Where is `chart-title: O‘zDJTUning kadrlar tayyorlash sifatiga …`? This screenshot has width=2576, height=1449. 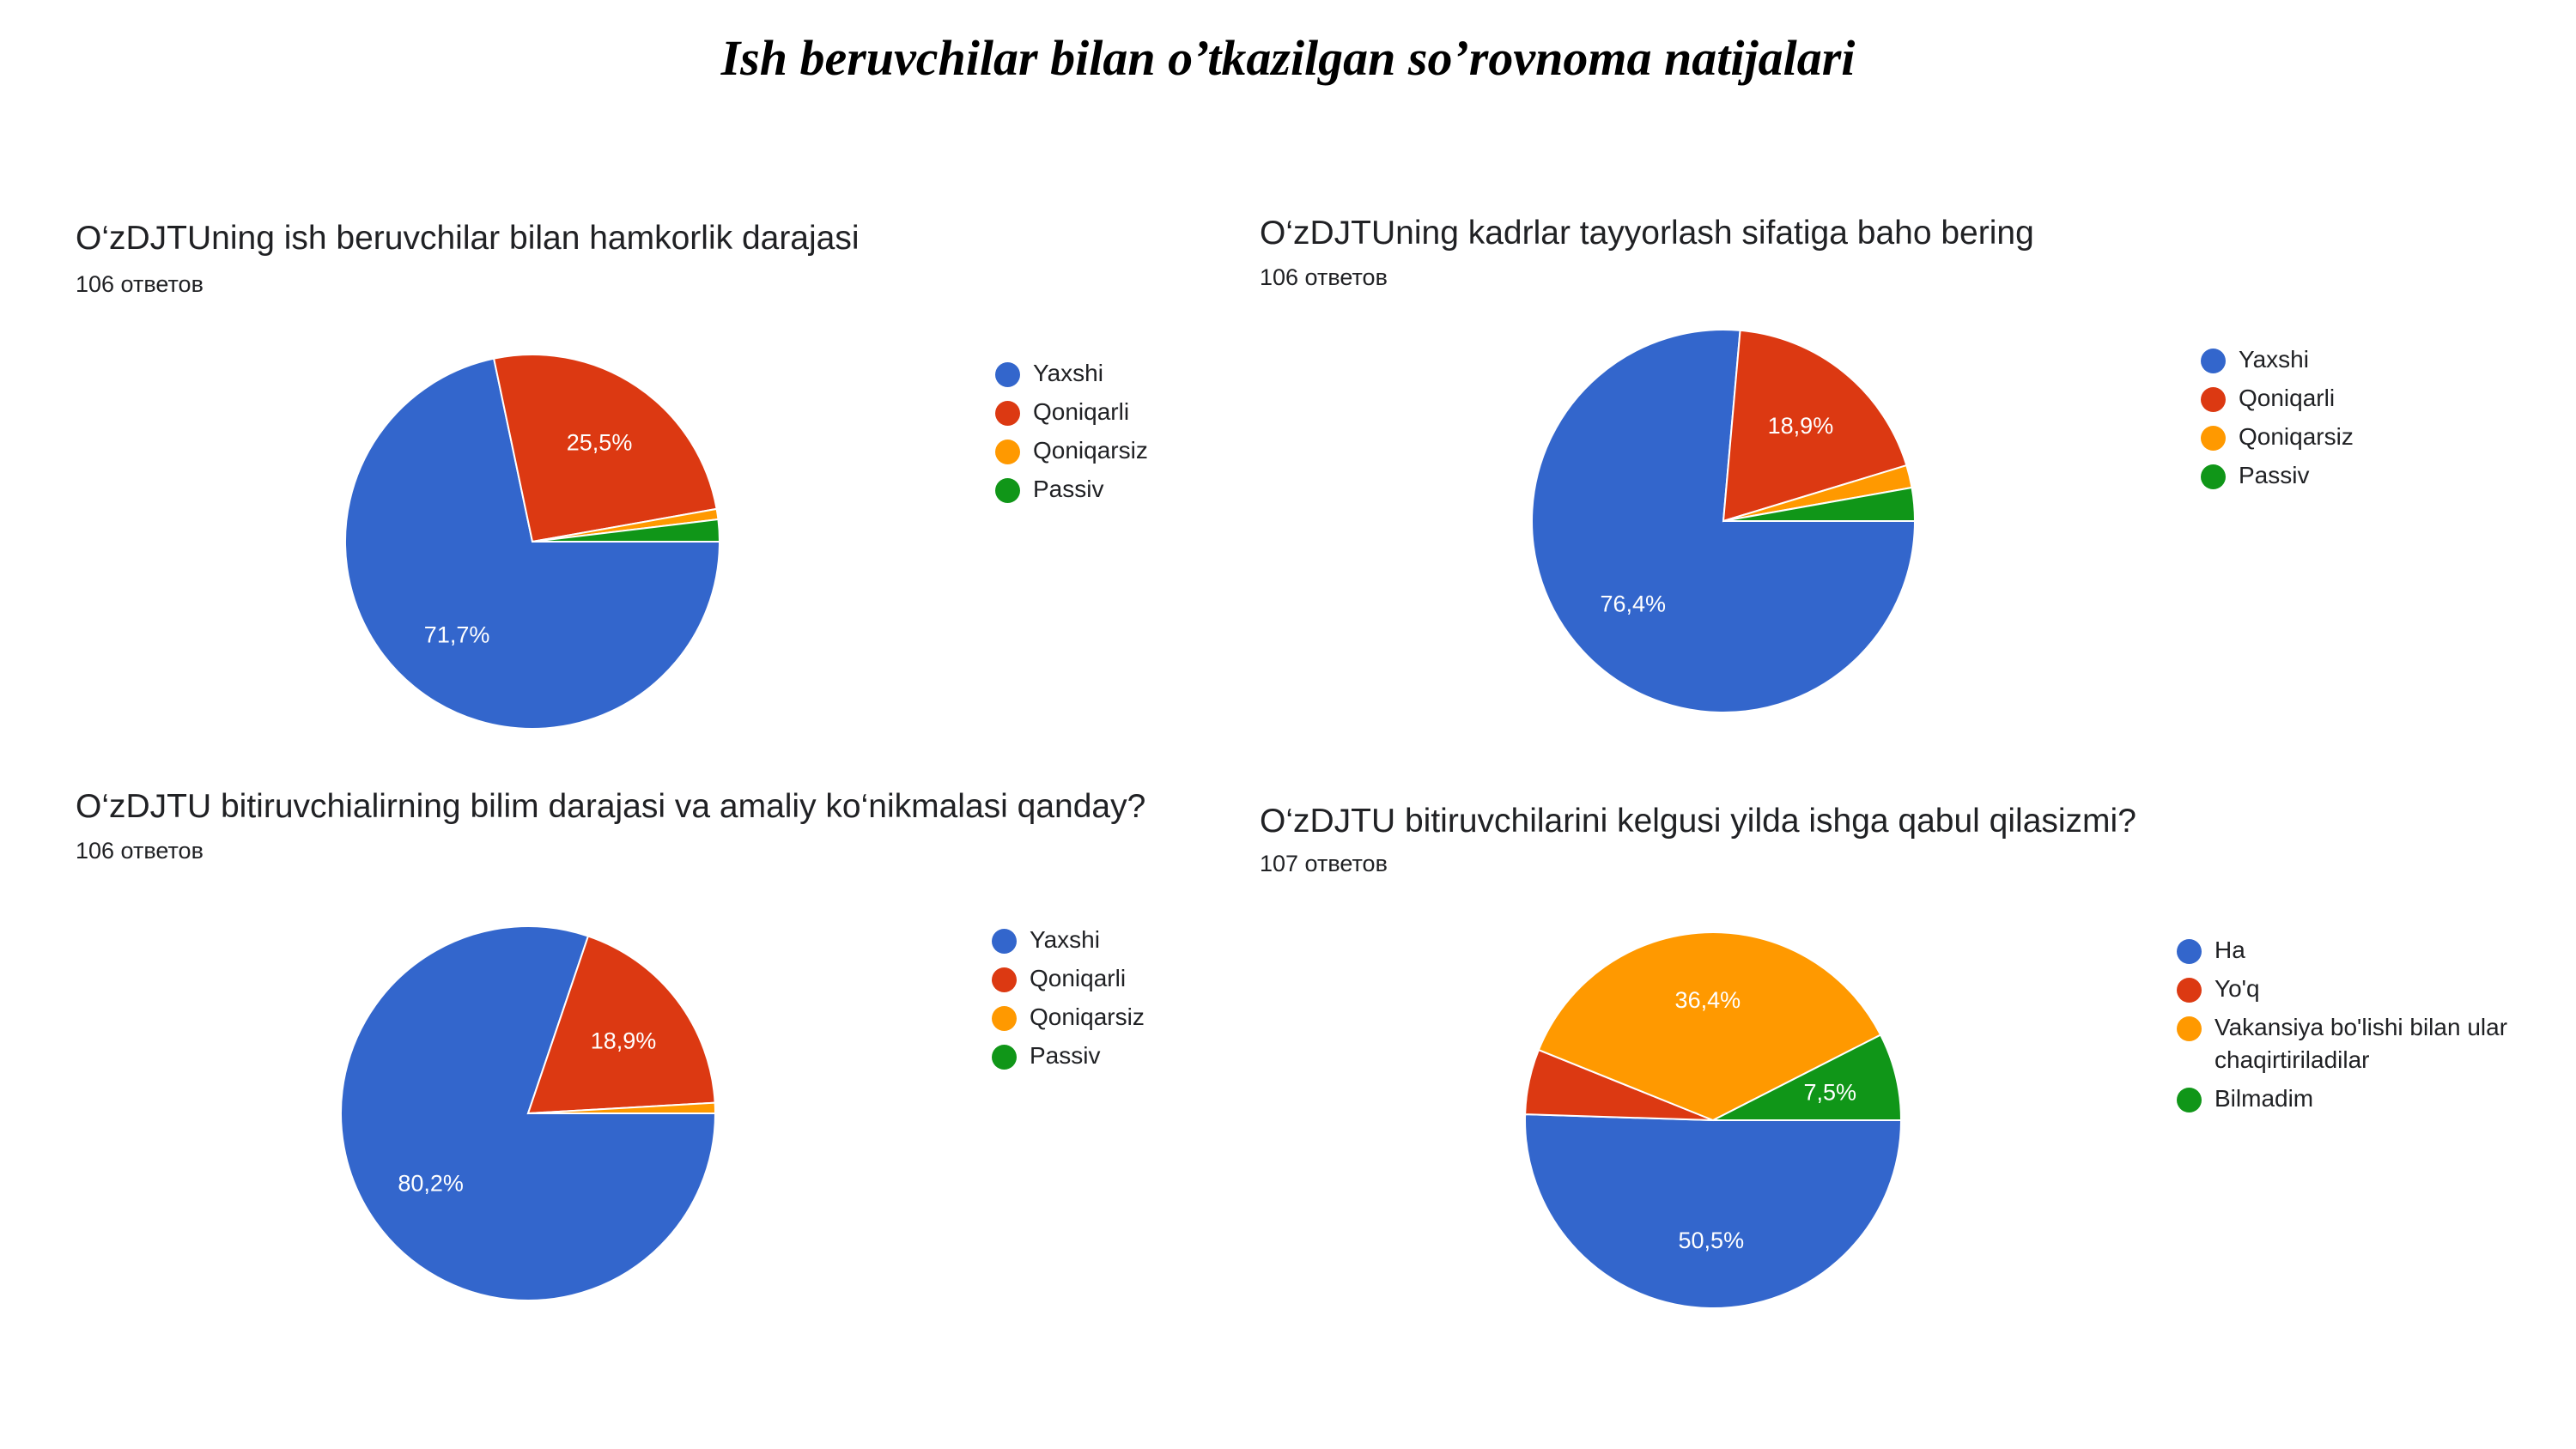
chart-title: O‘zDJTUning kadrlar tayyorlash sifatiga … is located at coordinates (1647, 234).